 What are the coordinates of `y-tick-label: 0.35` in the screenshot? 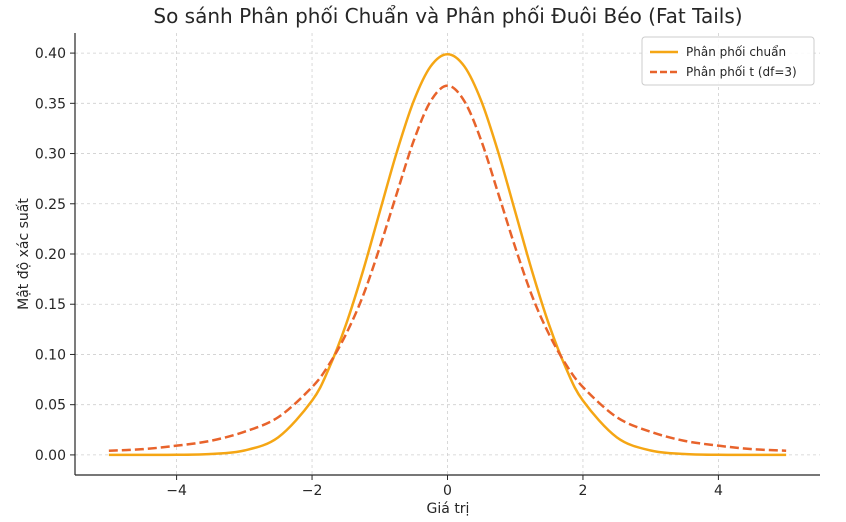 It's located at (50, 104).